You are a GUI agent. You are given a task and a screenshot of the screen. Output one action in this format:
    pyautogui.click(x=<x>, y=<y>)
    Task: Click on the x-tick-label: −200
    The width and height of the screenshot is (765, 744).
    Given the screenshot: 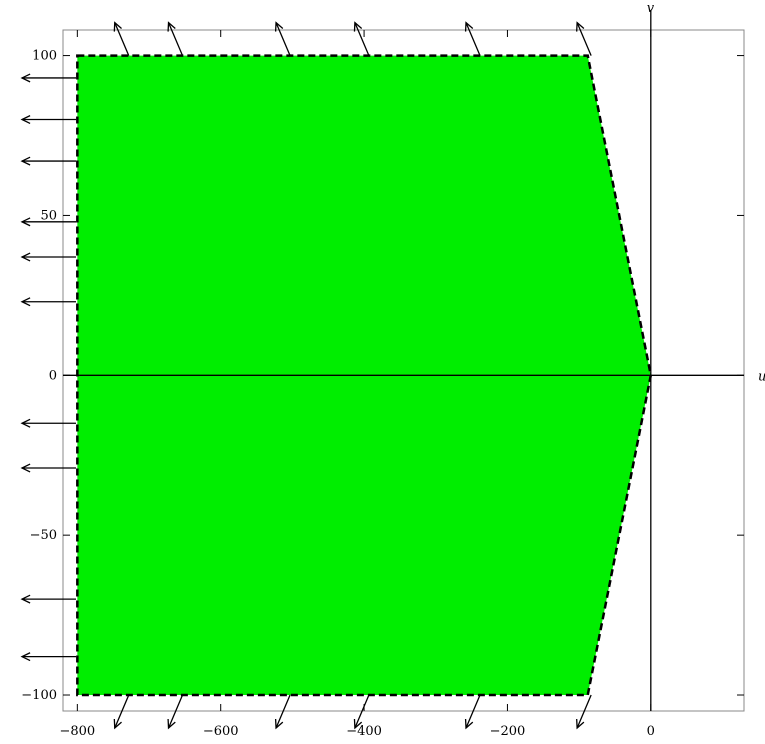 What is the action you would take?
    pyautogui.click(x=508, y=731)
    